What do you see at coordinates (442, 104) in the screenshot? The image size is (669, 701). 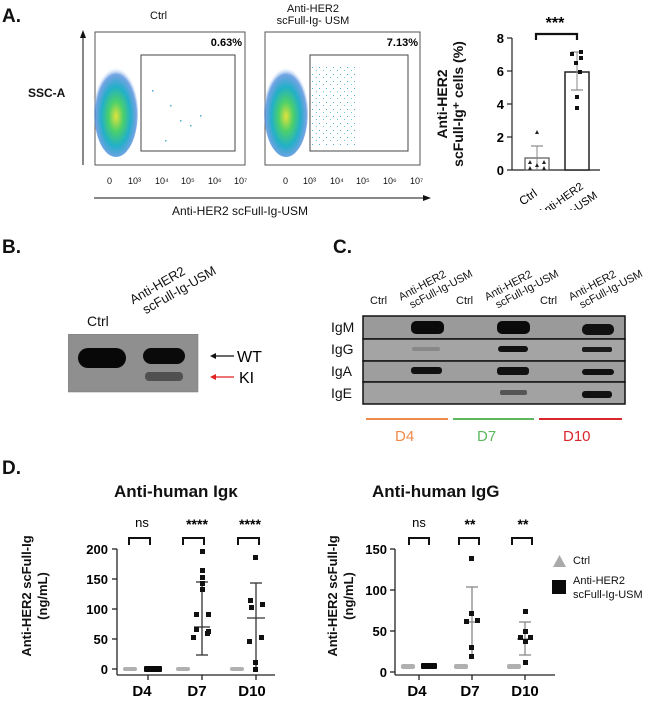 I see `bar-ylabel-line1: Anti-HER2` at bounding box center [442, 104].